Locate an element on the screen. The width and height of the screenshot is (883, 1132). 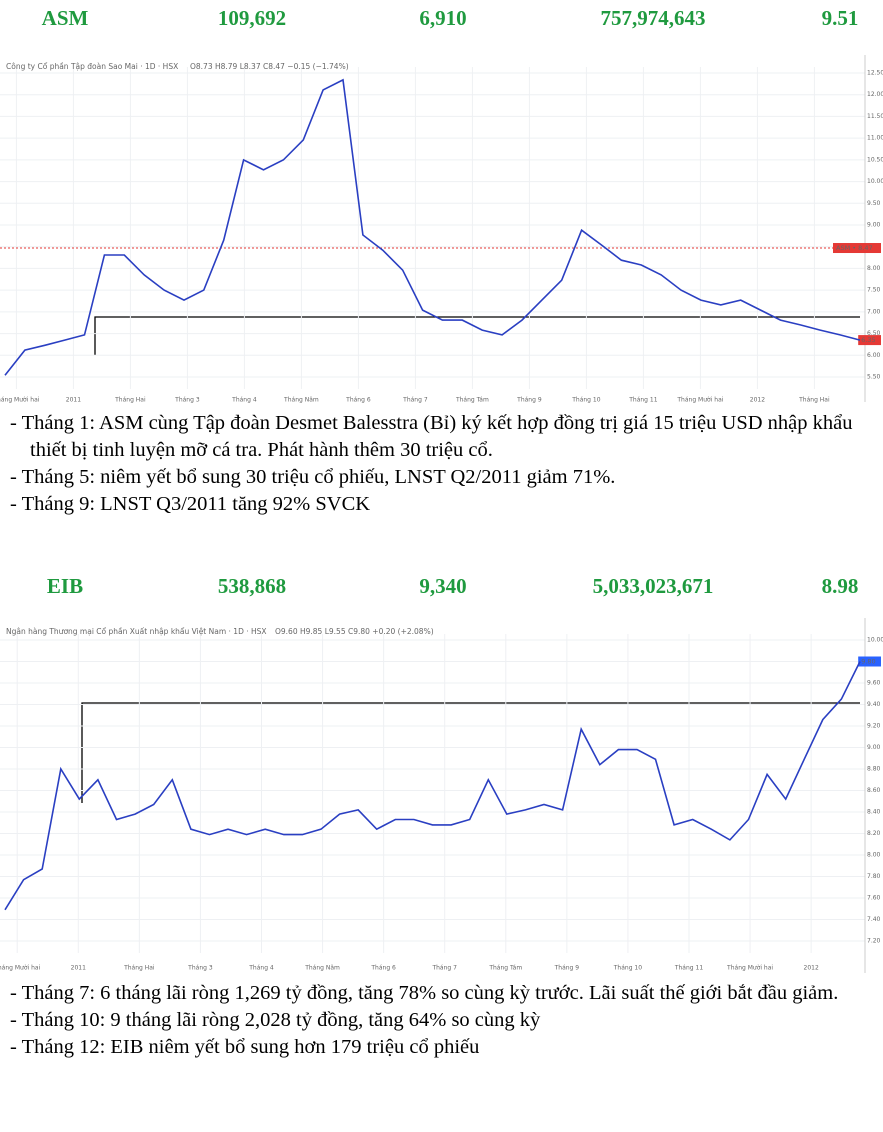
header-cell: 9.51 is located at coordinates (840, 18).